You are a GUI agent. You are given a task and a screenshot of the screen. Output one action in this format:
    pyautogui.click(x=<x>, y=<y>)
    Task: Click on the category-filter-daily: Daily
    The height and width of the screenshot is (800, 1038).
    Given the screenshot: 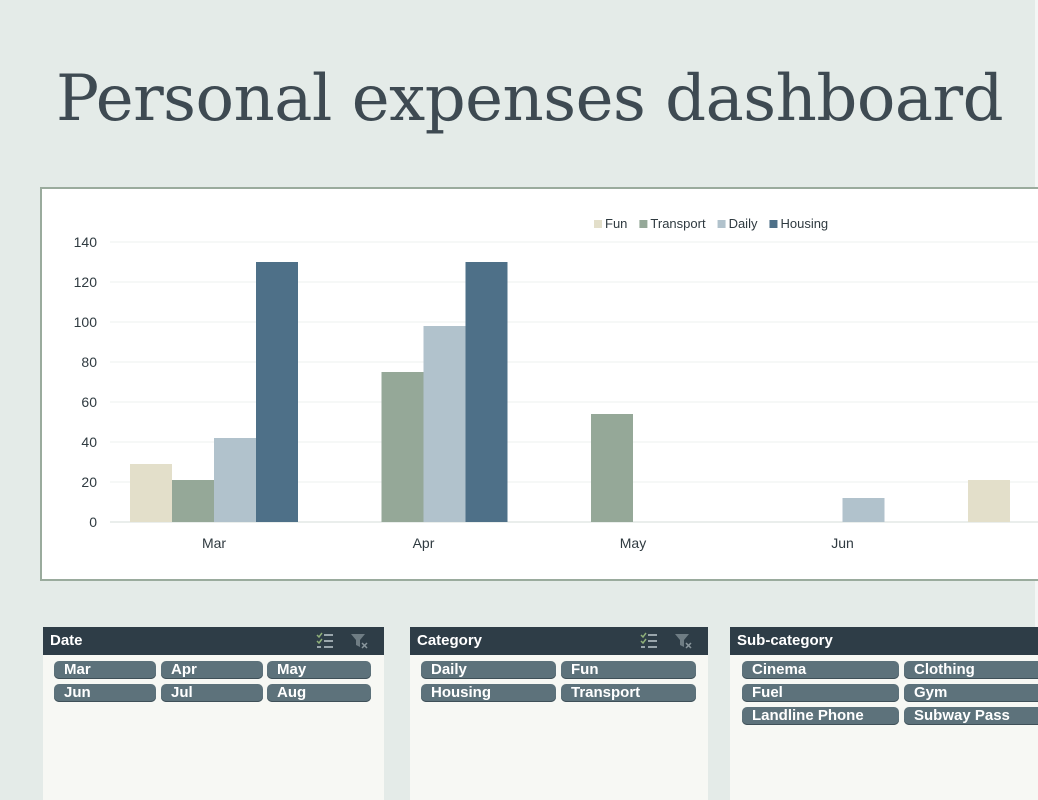 What is the action you would take?
    pyautogui.click(x=488, y=670)
    